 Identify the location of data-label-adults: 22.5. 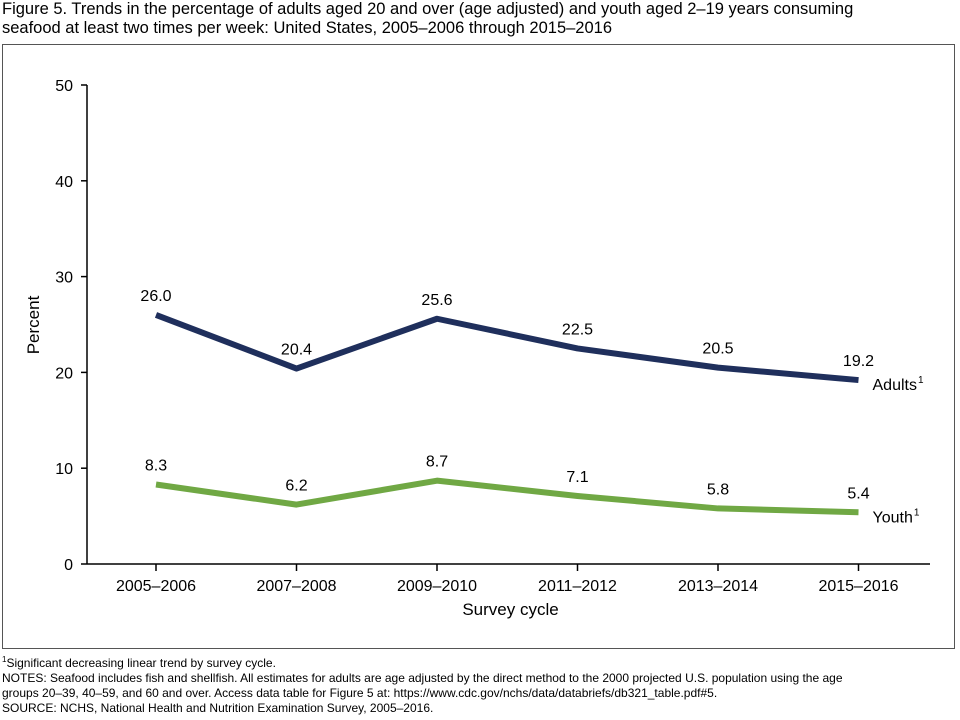
(577, 329).